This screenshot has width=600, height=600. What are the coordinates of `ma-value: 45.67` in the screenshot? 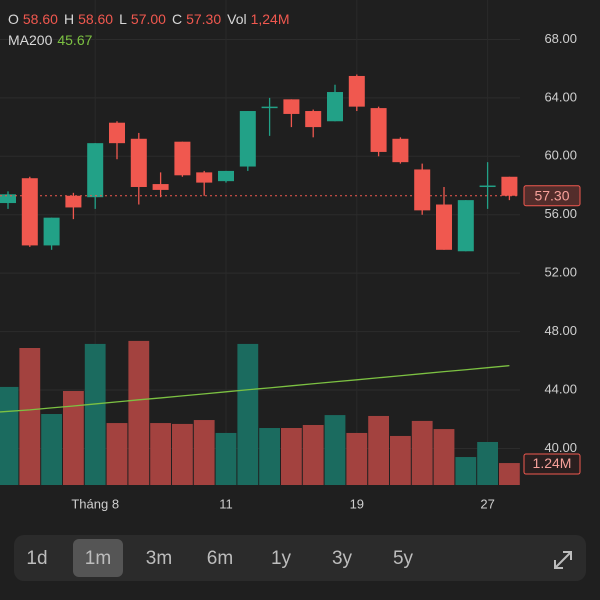 It's located at (74, 40).